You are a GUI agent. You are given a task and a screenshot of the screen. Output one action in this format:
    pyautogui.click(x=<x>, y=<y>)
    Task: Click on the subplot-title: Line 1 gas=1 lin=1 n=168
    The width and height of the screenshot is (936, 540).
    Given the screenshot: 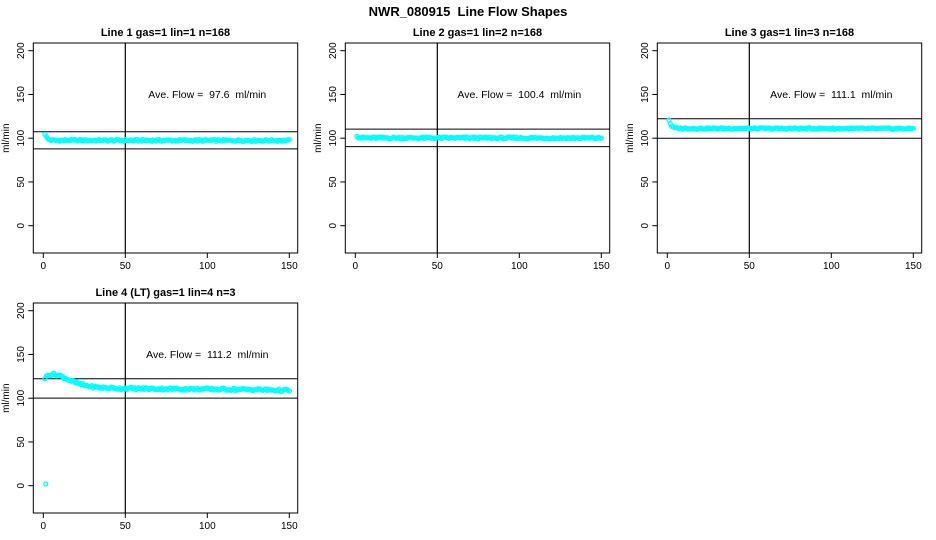 What is the action you would take?
    pyautogui.click(x=165, y=33)
    